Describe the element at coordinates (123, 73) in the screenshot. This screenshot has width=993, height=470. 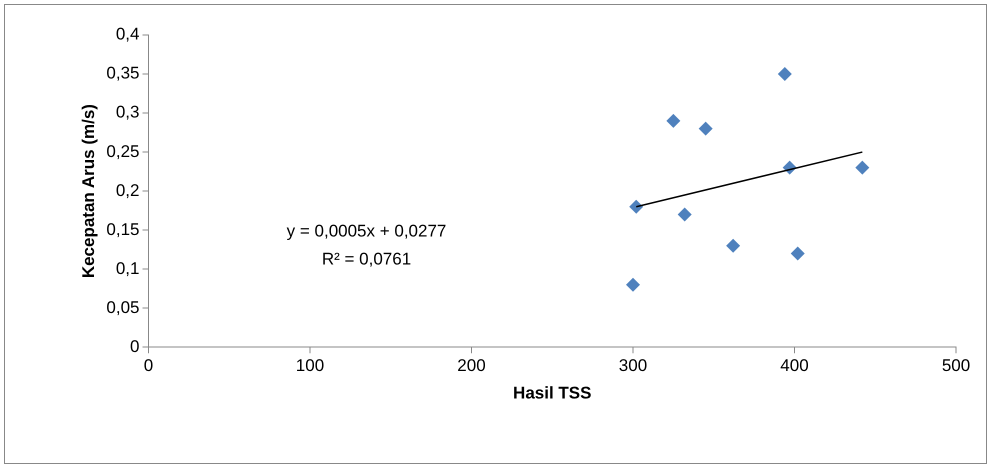
I see `y-tick-label: 0,35` at that location.